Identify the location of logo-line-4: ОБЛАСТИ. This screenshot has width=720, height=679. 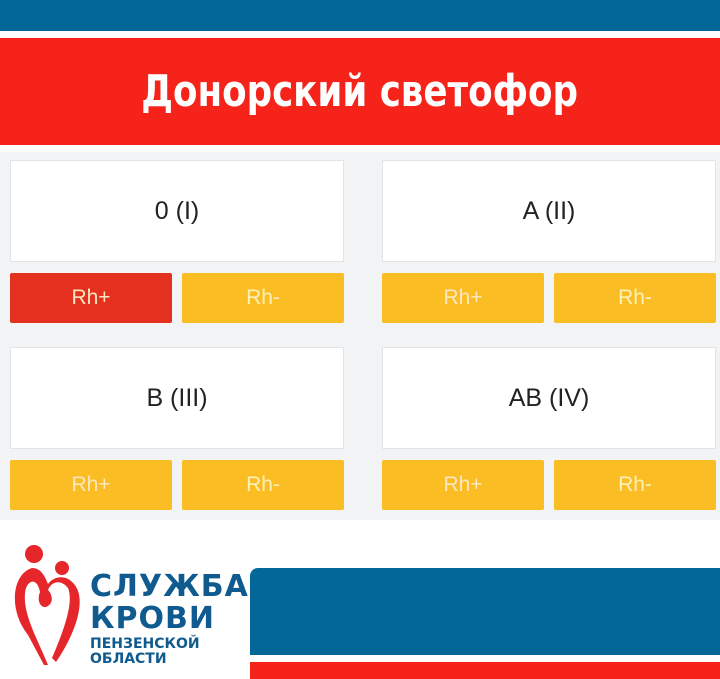
(128, 659).